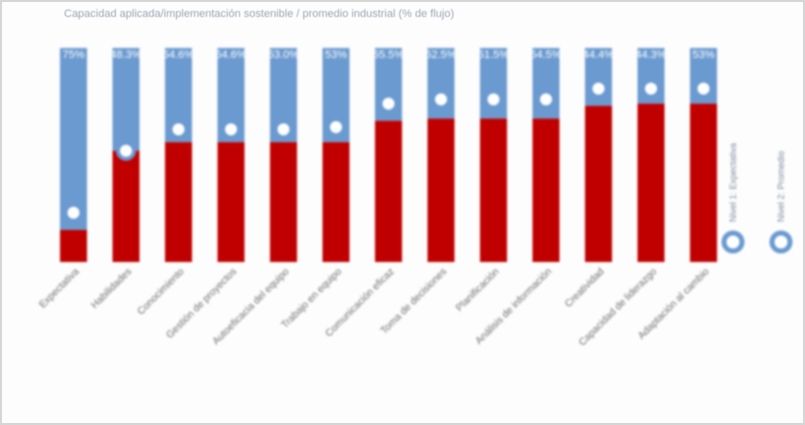  Describe the element at coordinates (585, 288) in the screenshot. I see `category-label: Creatividad` at that location.